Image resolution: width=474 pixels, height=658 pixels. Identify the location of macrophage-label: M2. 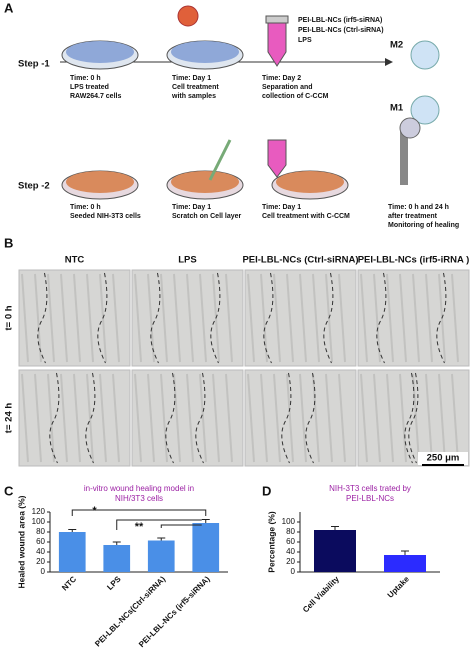
(396, 45).